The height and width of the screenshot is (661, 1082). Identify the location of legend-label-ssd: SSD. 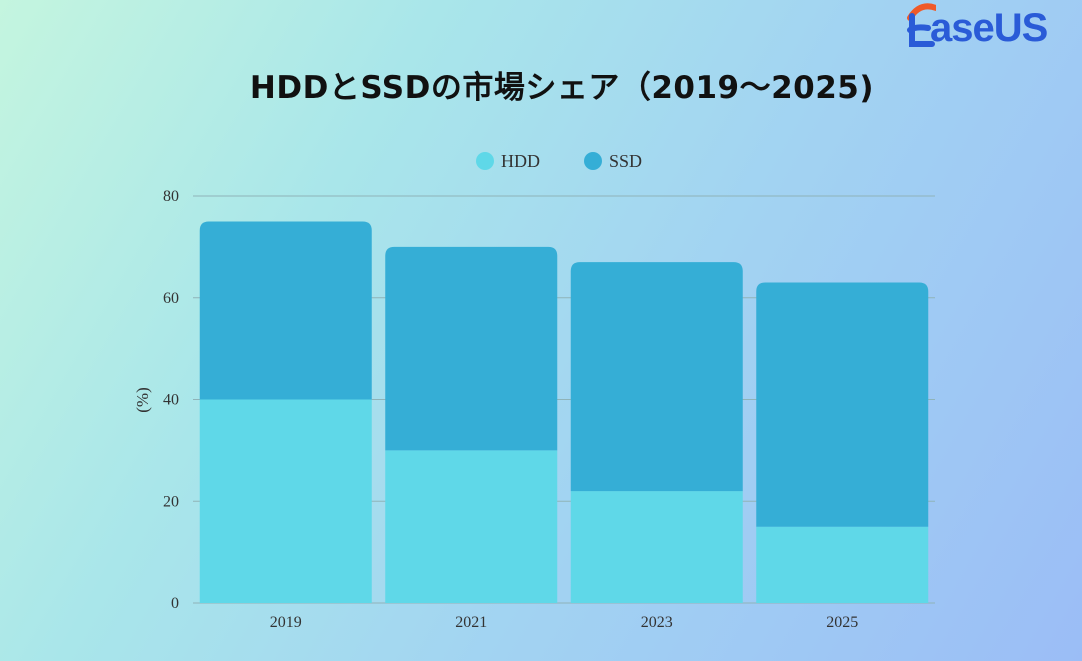
(625, 161).